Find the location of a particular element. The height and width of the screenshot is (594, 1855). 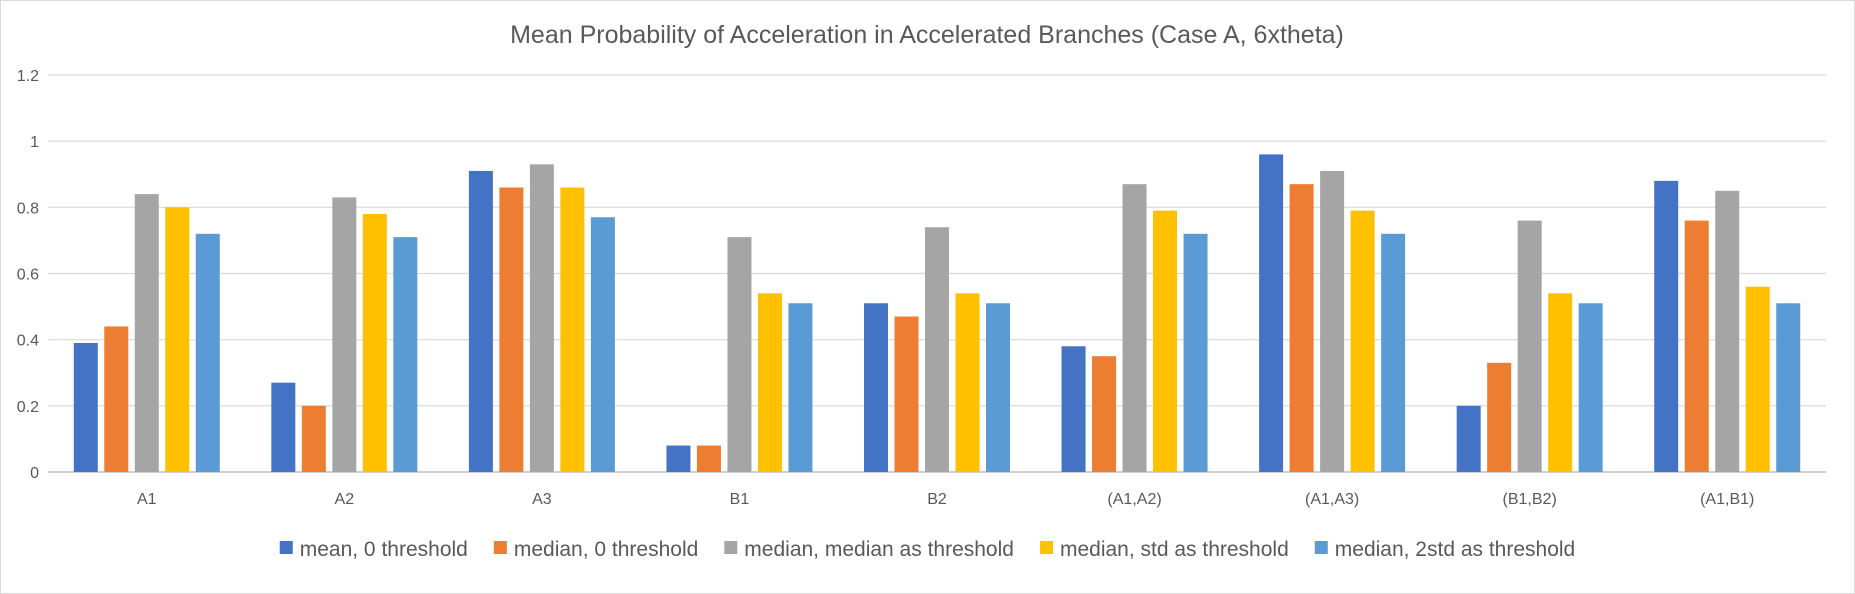

legend-label: mean, 0 threshold is located at coordinates (384, 549).